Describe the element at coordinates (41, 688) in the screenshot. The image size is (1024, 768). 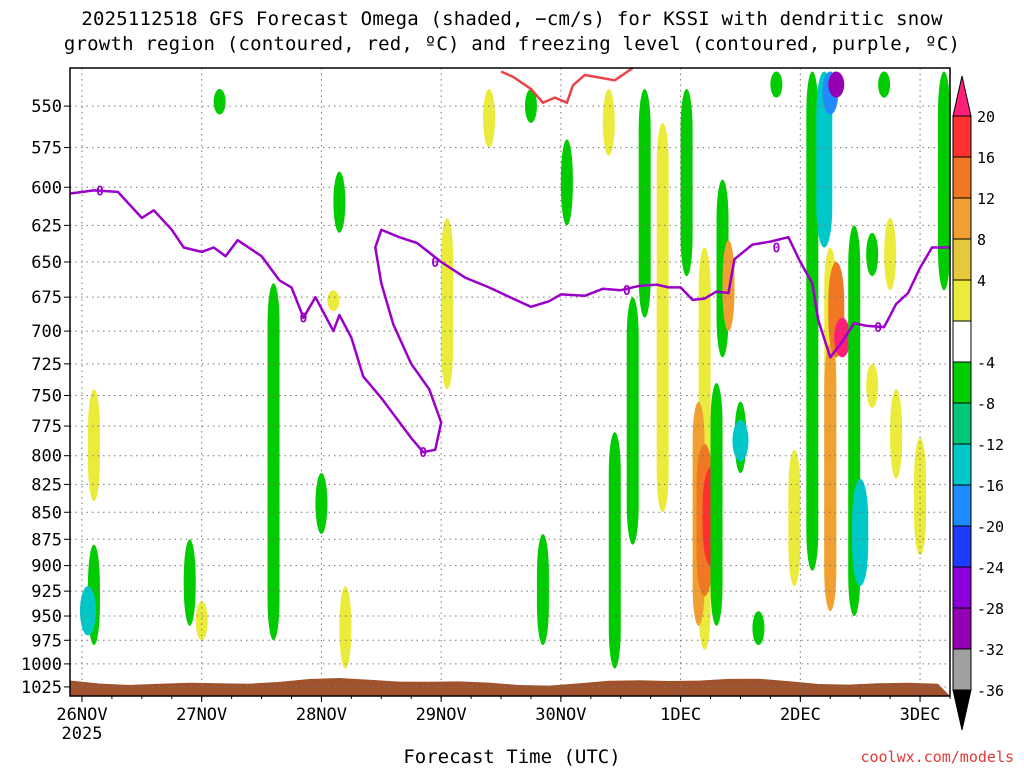
I see `y-tick-label-19: 1025` at that location.